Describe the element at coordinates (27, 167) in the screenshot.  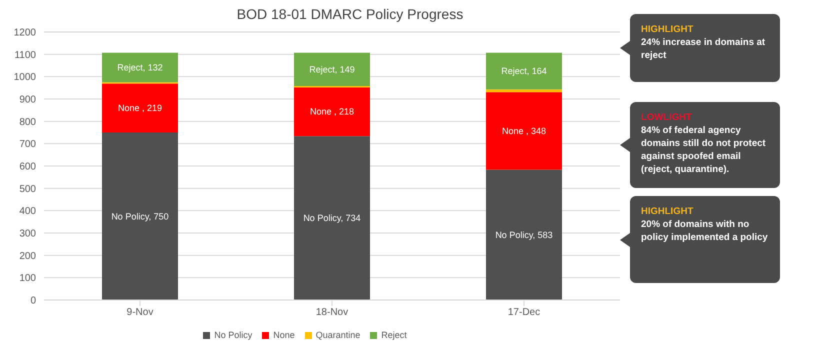
I see `y-tick-label: 600` at that location.